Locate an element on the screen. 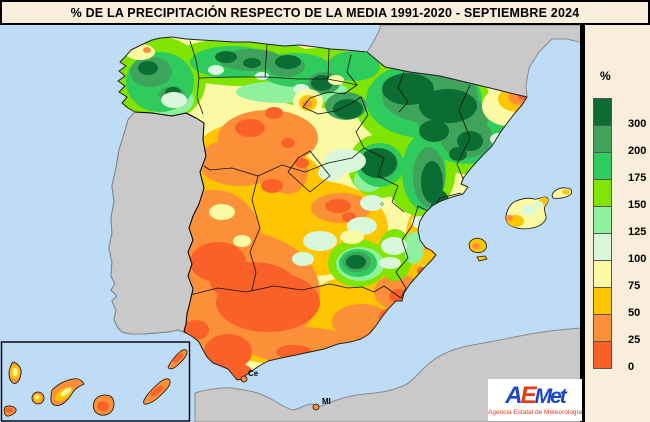  logo-letters-met: Met is located at coordinates (550, 396).